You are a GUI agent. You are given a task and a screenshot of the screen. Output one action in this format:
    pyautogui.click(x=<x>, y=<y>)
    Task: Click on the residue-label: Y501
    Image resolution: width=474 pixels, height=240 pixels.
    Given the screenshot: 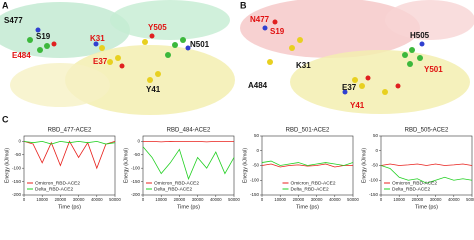 What is the action you would take?
    pyautogui.click(x=433, y=69)
    